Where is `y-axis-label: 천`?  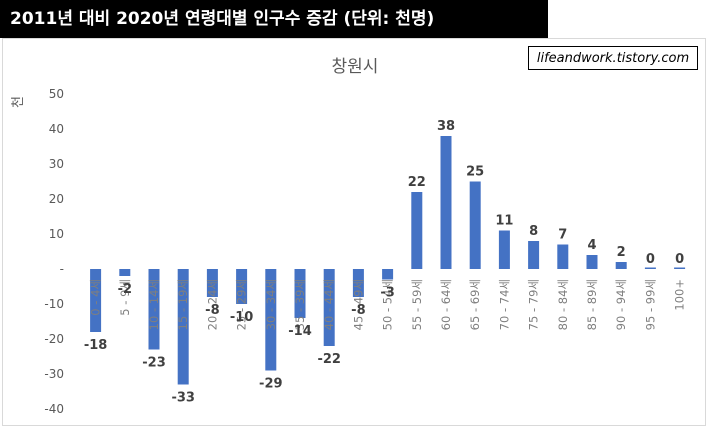
y-axis-label: 천 is located at coordinates (18, 102).